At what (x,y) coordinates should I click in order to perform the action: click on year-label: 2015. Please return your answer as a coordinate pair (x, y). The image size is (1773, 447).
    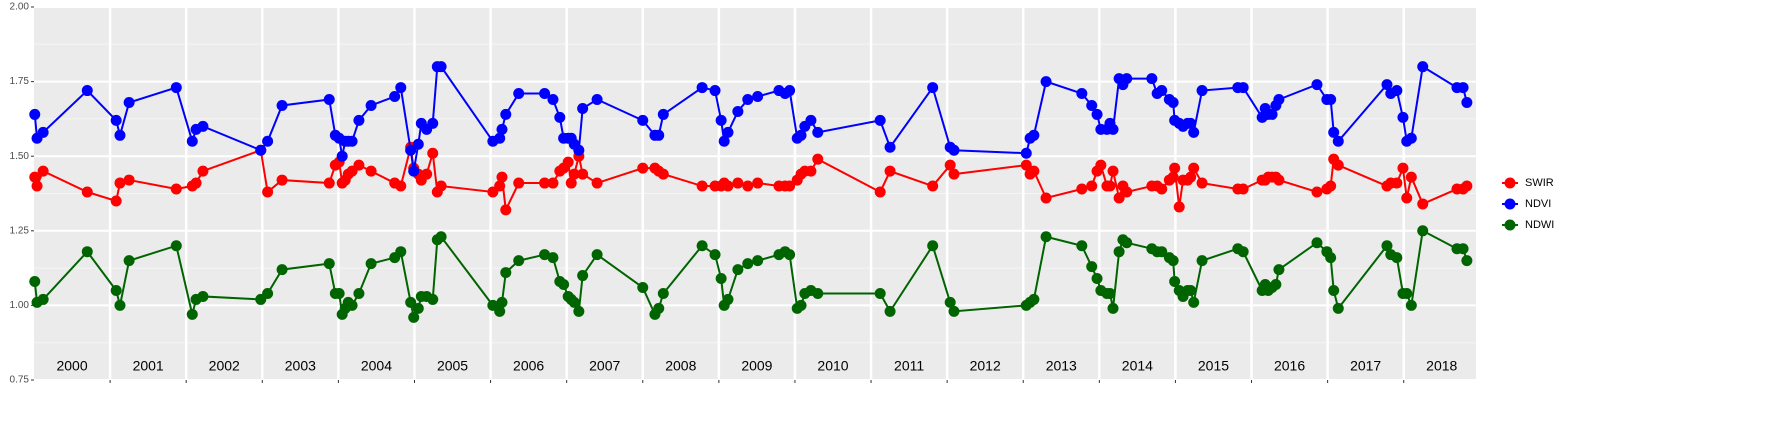
    Looking at the image, I should click on (1213, 366).